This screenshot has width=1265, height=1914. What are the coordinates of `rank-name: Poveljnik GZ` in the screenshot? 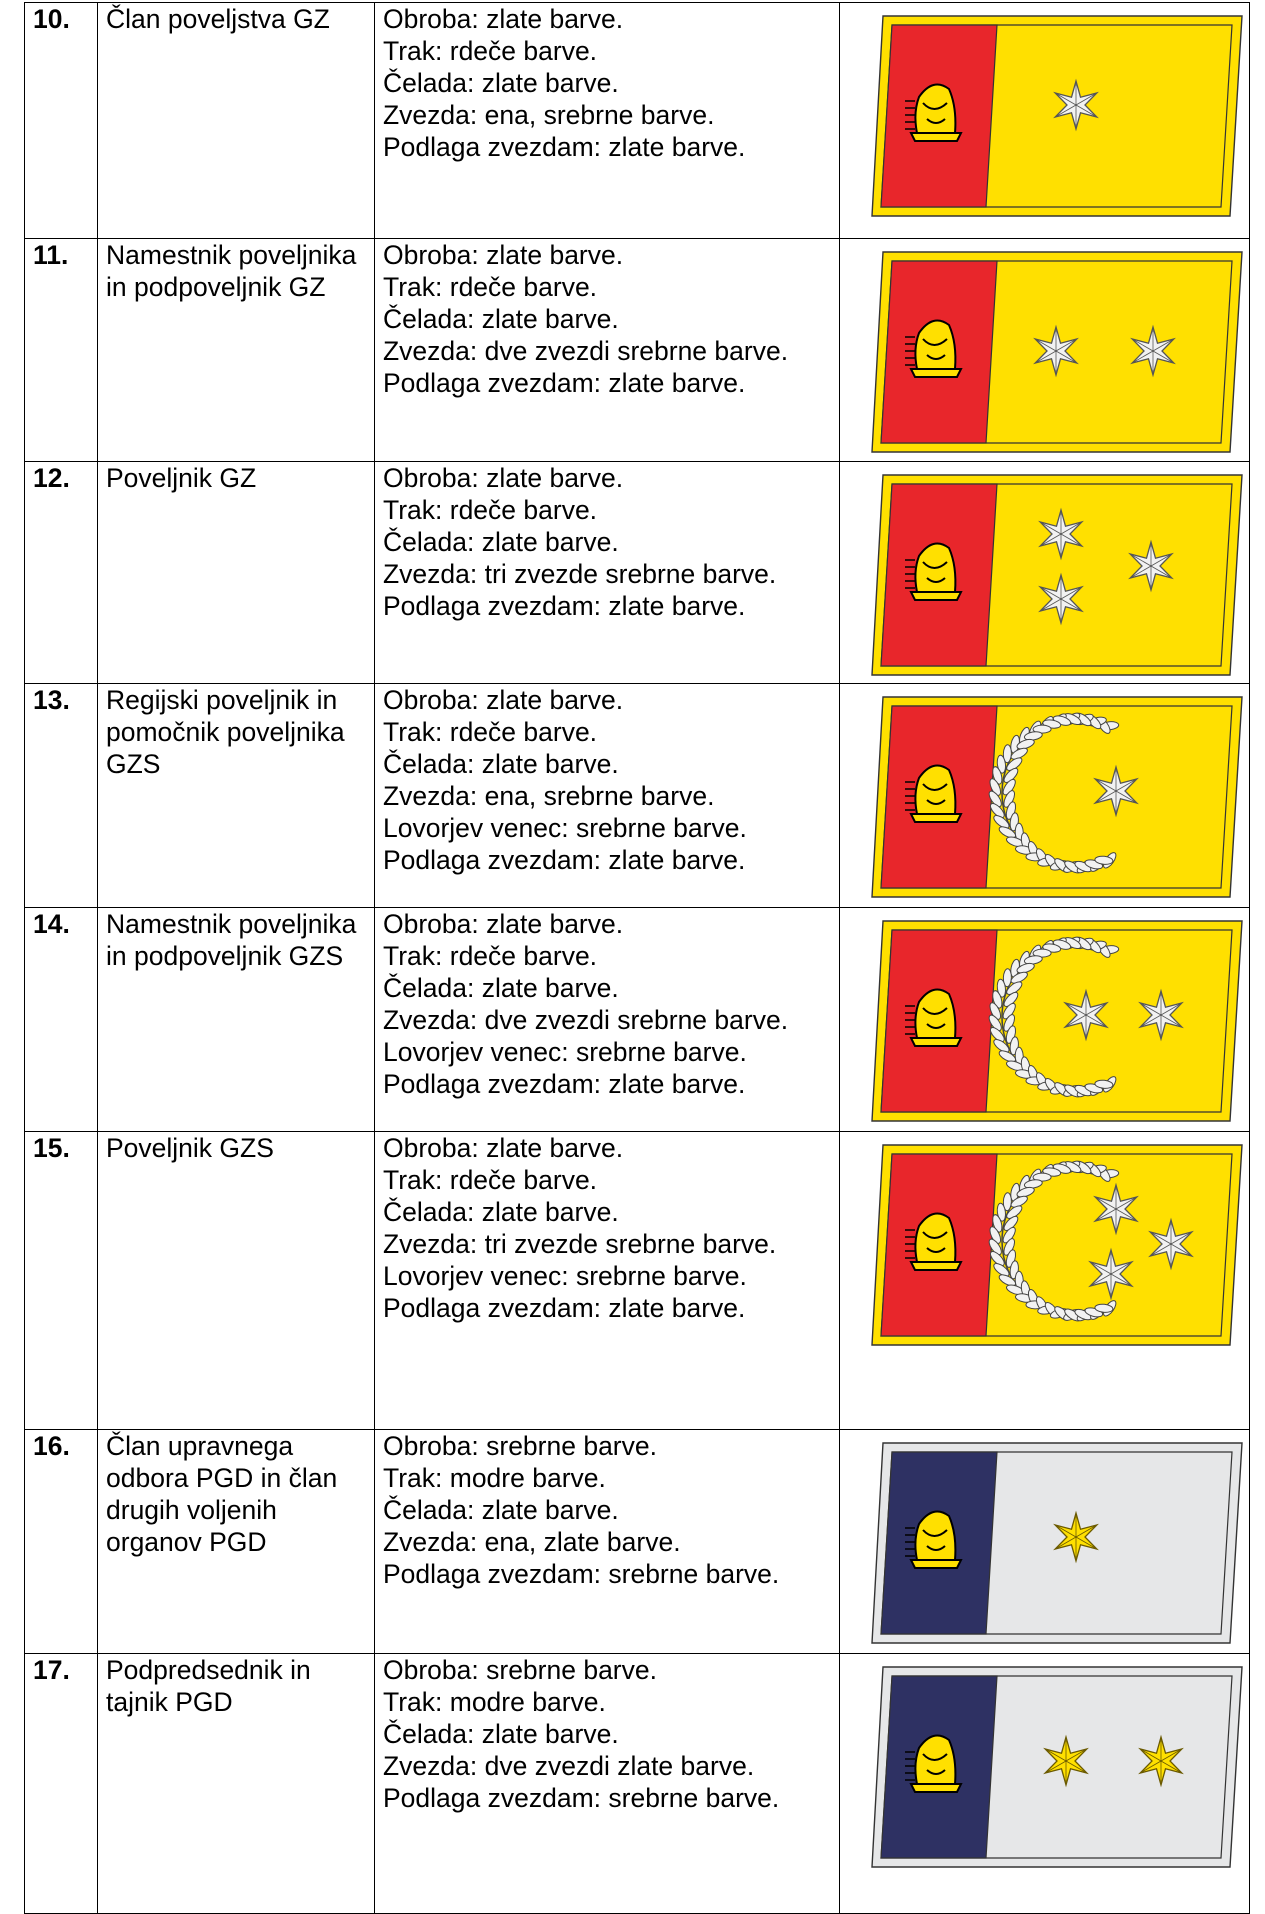 It's located at (236, 572).